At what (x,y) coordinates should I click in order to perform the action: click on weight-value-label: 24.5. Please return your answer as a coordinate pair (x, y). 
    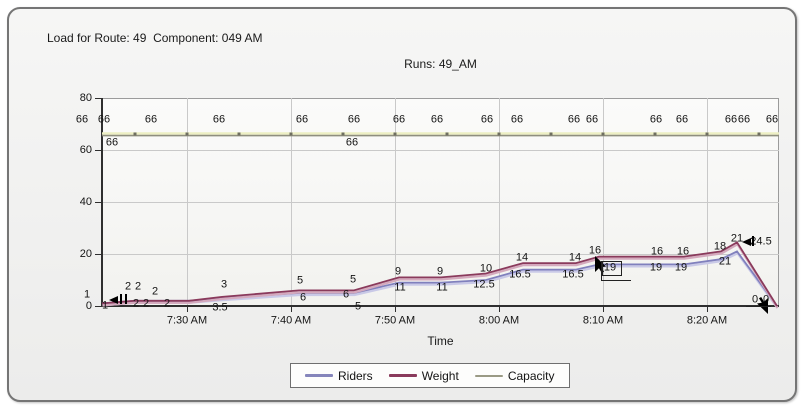
    Looking at the image, I should click on (761, 241).